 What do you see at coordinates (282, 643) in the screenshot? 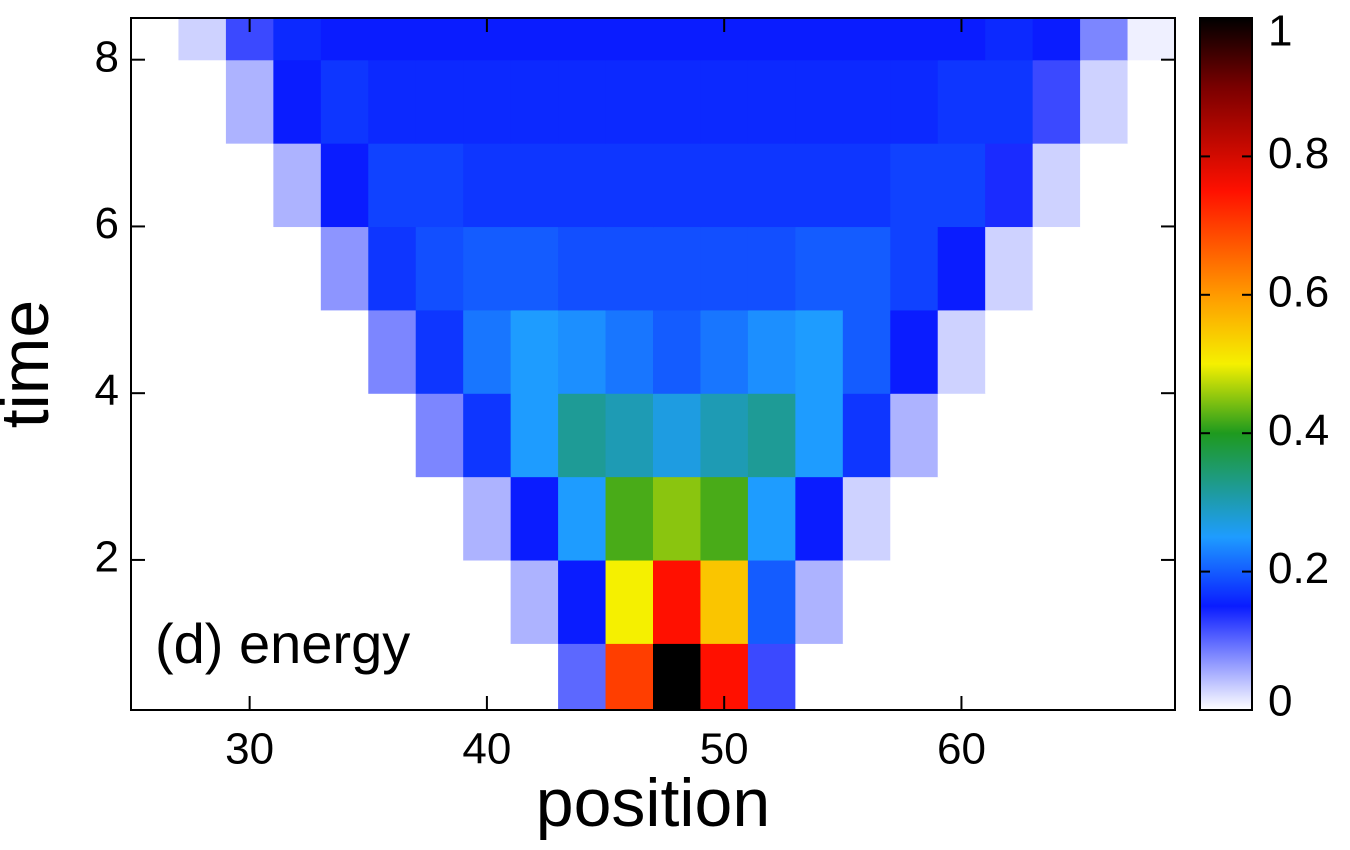
I see `annotation: (d) energy` at bounding box center [282, 643].